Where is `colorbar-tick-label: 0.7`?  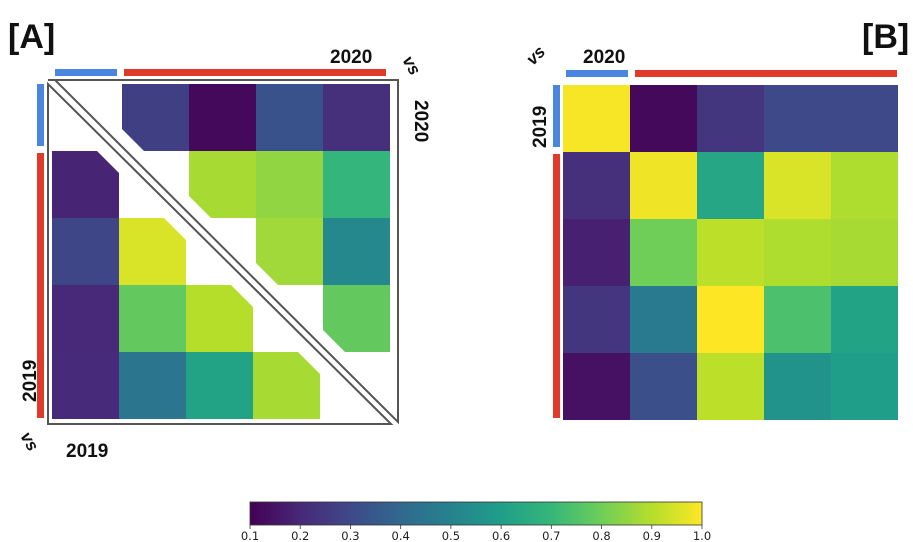 colorbar-tick-label: 0.7 is located at coordinates (551, 535).